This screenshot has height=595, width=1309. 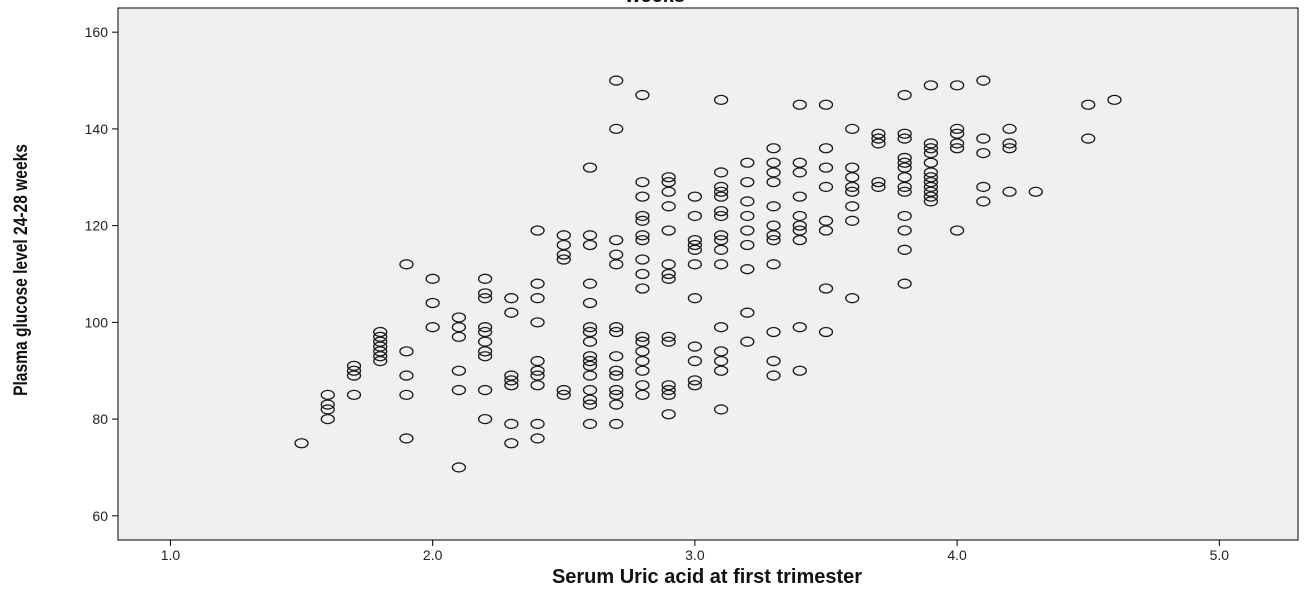 What do you see at coordinates (707, 577) in the screenshot?
I see `x-axis-title: Serum Uric acid at first trimester` at bounding box center [707, 577].